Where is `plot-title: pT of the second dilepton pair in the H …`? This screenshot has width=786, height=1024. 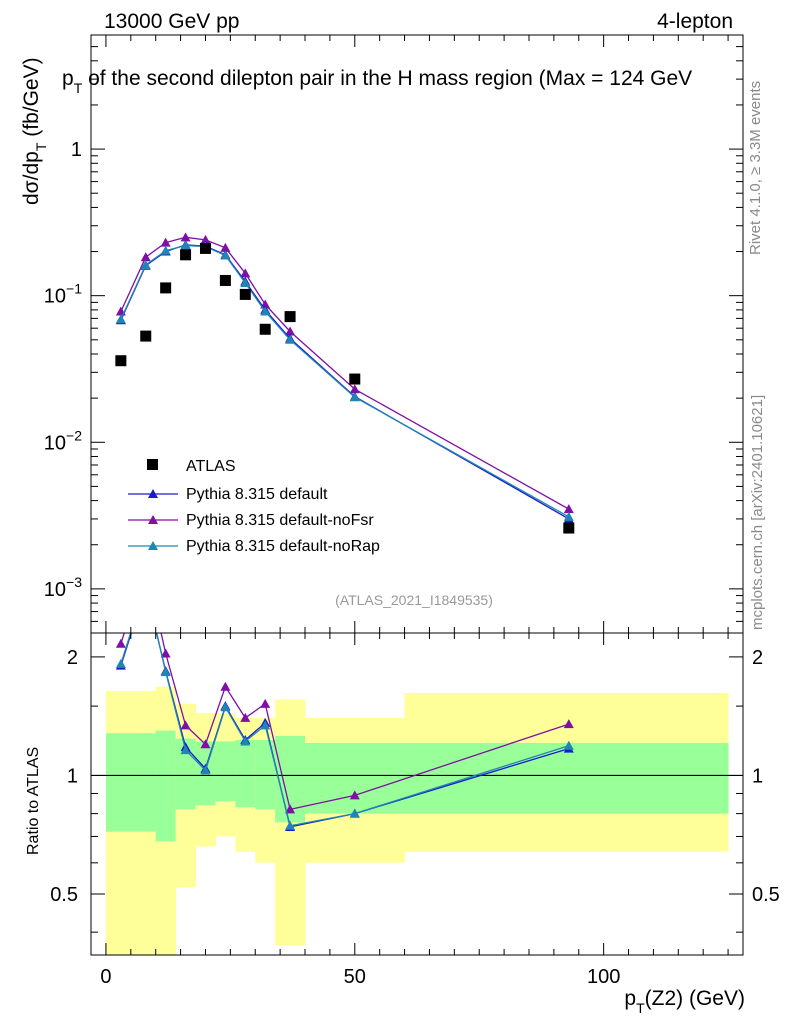 plot-title: pT of the second dilepton pair in the H … is located at coordinates (377, 81).